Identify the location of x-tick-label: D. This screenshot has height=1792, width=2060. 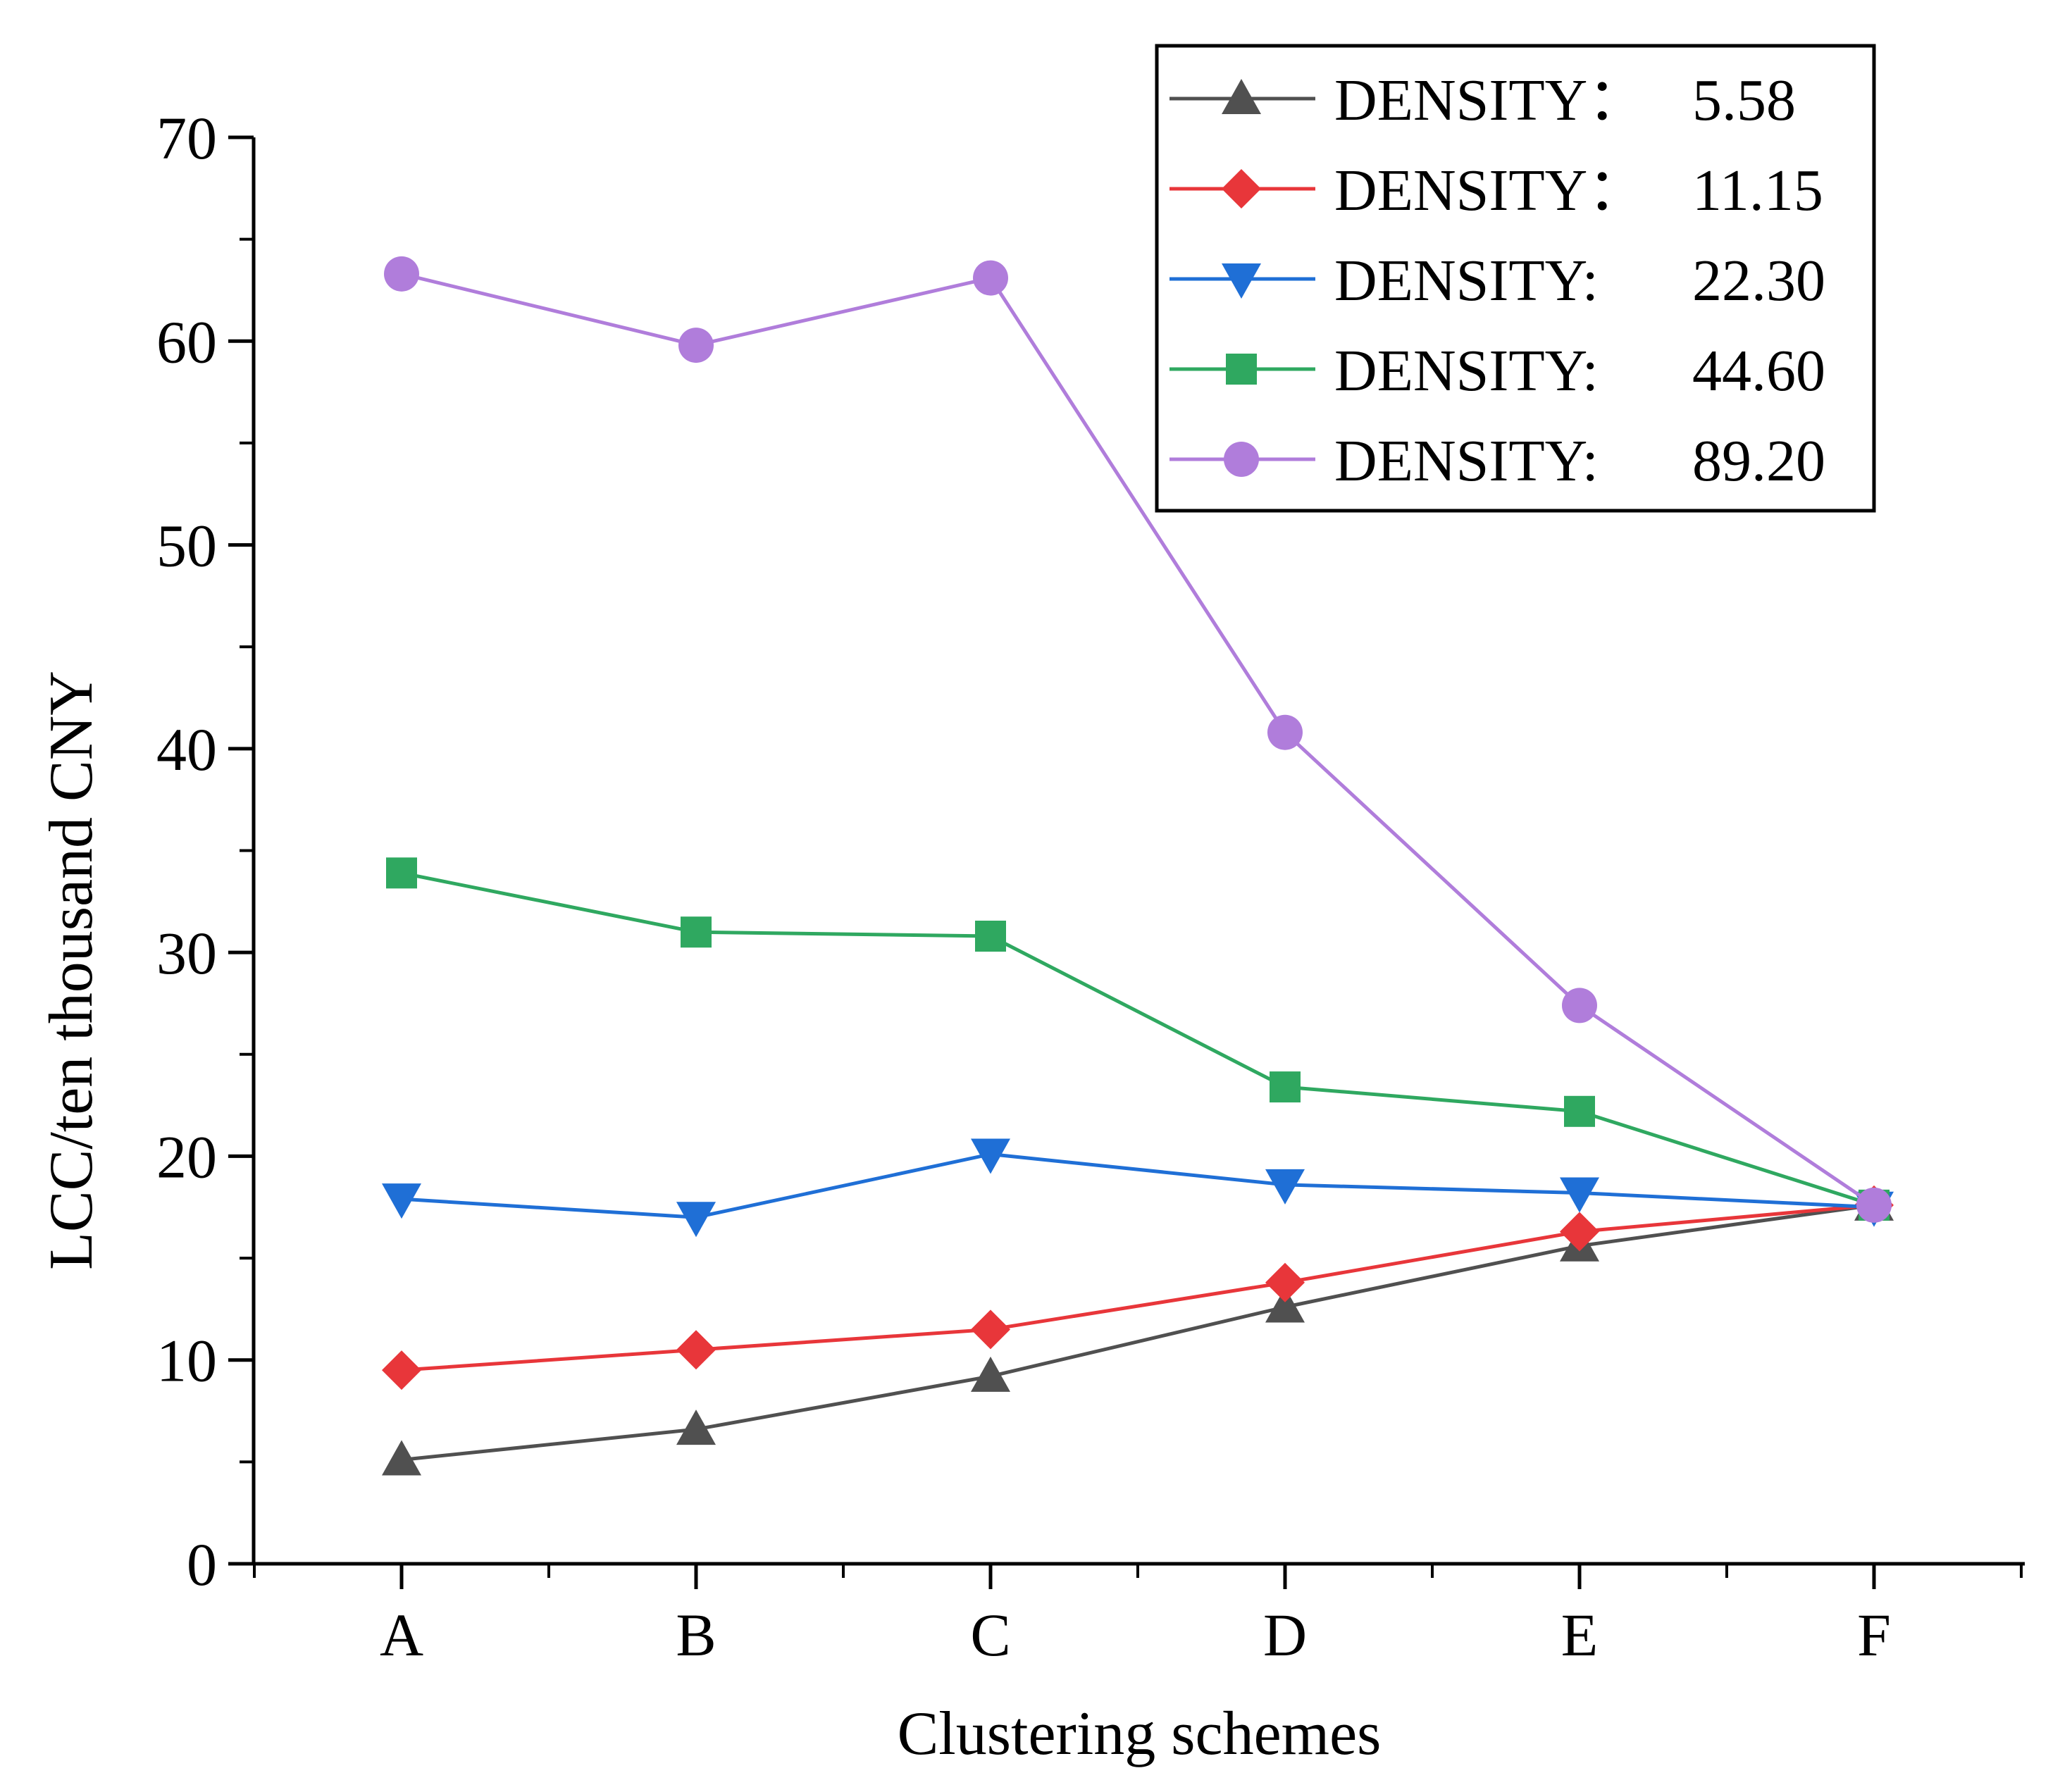
(1285, 1635).